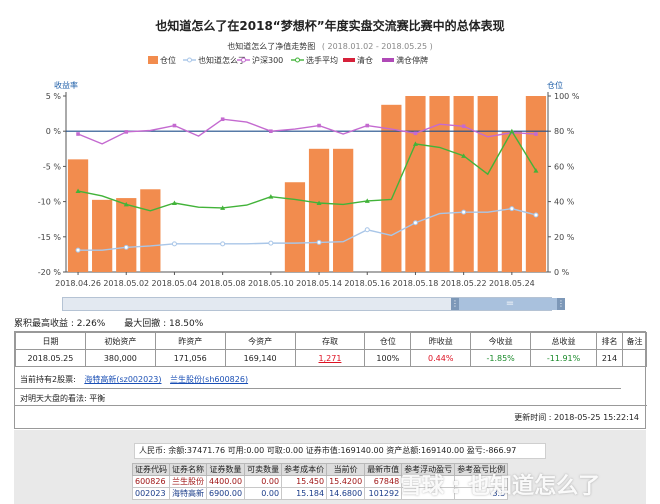 The height and width of the screenshot is (504, 660). Describe the element at coordinates (304, 493) in the screenshot. I see `cell-cost: 15.184` at that location.